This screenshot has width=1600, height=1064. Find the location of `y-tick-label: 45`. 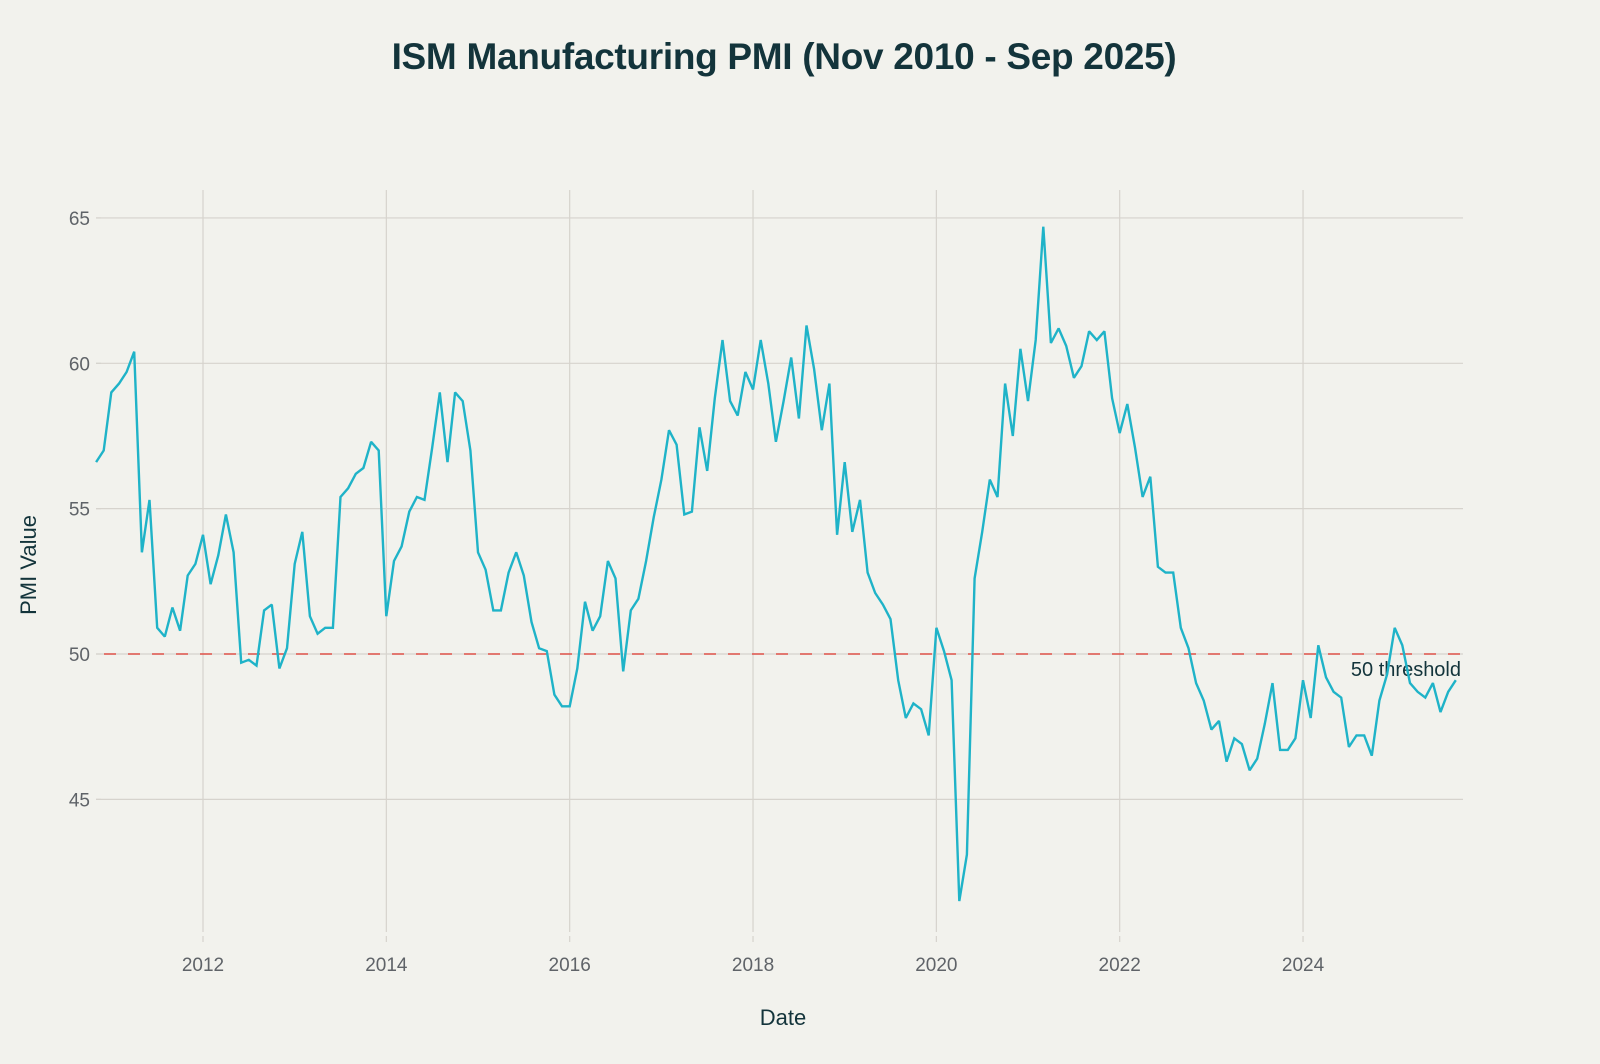

y-tick-label: 45 is located at coordinates (79, 800).